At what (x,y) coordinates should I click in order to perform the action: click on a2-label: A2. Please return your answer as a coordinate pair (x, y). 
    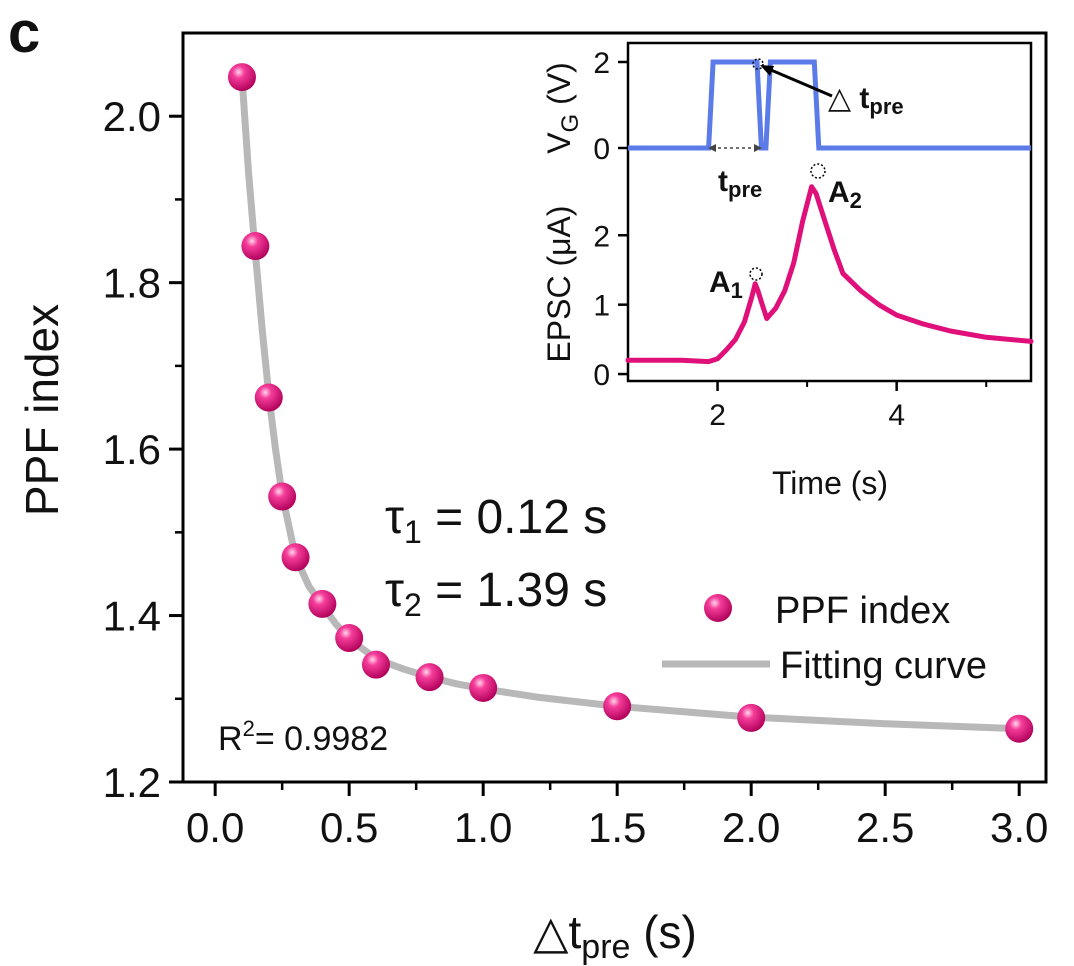
    Looking at the image, I should click on (845, 194).